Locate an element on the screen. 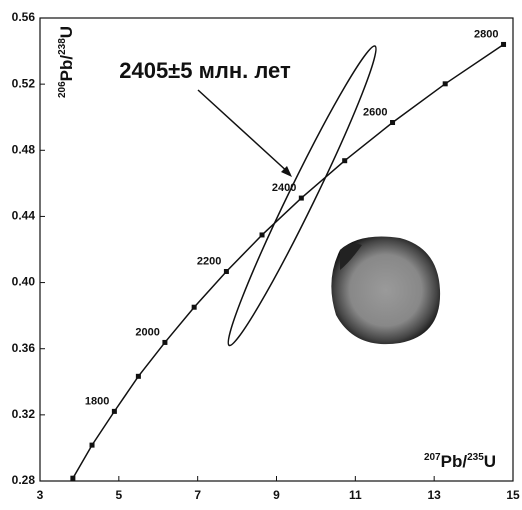  x-tick-label: 13 is located at coordinates (434, 495).